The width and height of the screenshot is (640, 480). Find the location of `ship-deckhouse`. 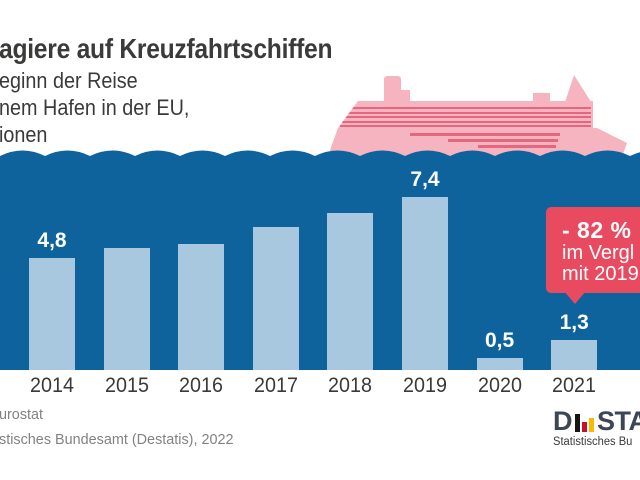

ship-deckhouse is located at coordinates (541, 97).